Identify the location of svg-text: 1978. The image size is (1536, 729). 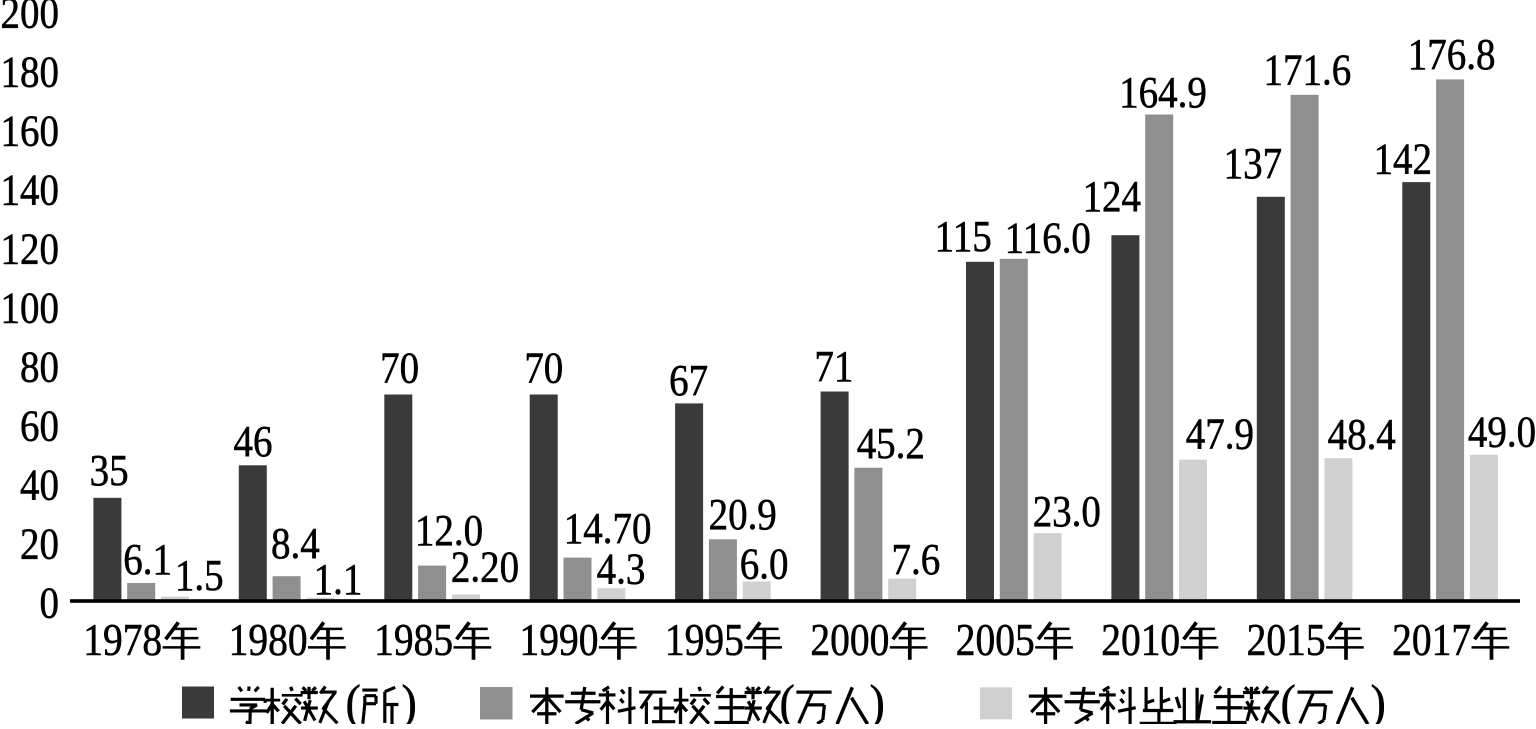
(122, 641).